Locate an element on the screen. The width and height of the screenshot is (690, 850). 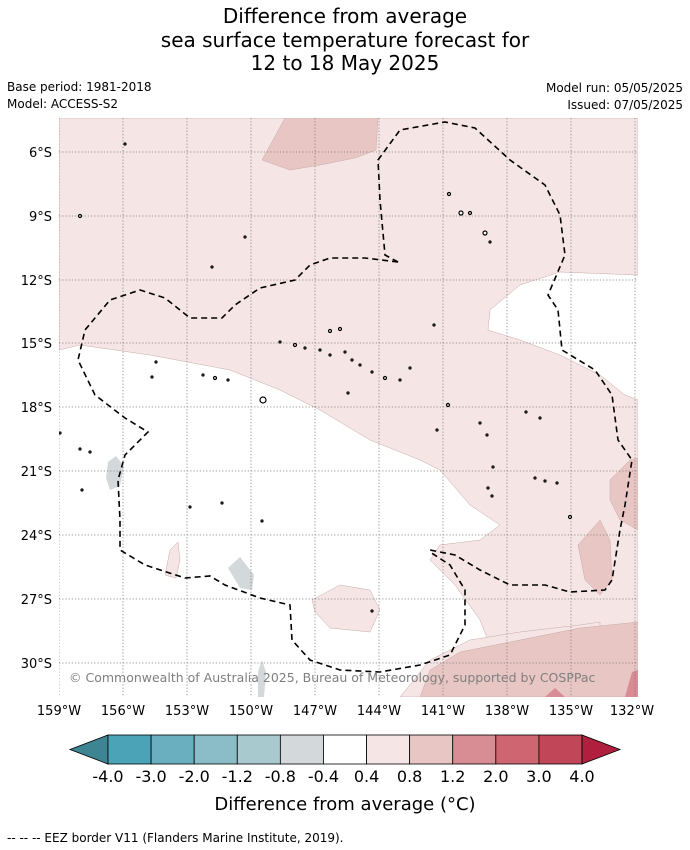
colorbar-tick-label: 2.0 is located at coordinates (495, 776).